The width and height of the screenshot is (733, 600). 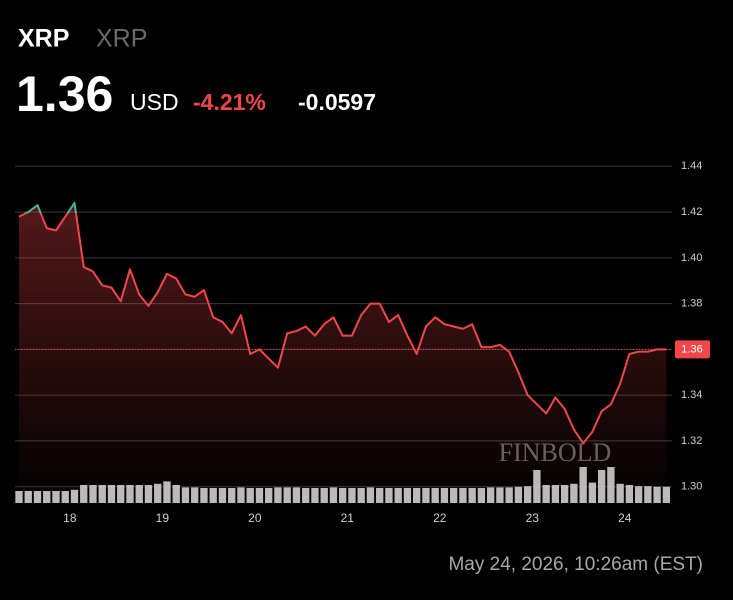 I want to click on change-pct: -4.21%, so click(x=229, y=102).